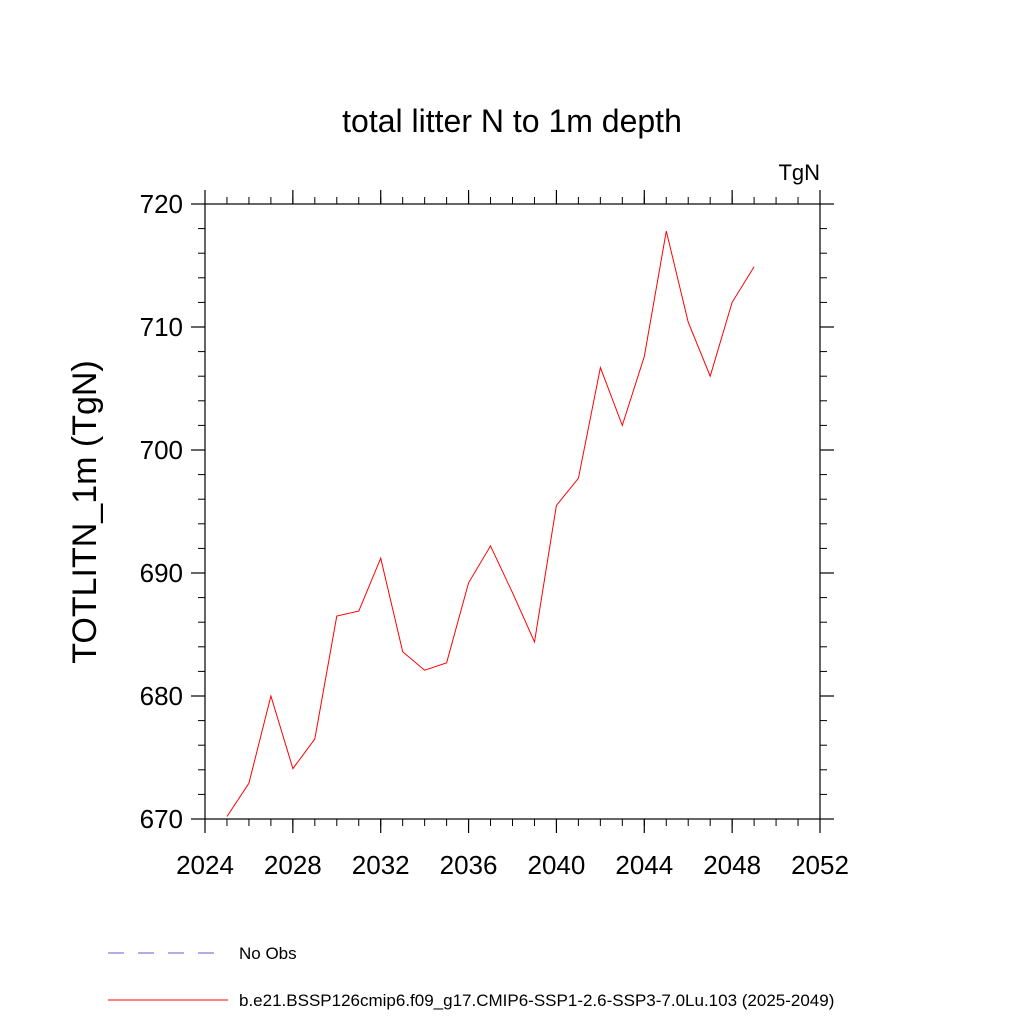 The image size is (1024, 1024). What do you see at coordinates (161, 511) in the screenshot?
I see `y-tick-labels: 670 680 690 700 710 720` at bounding box center [161, 511].